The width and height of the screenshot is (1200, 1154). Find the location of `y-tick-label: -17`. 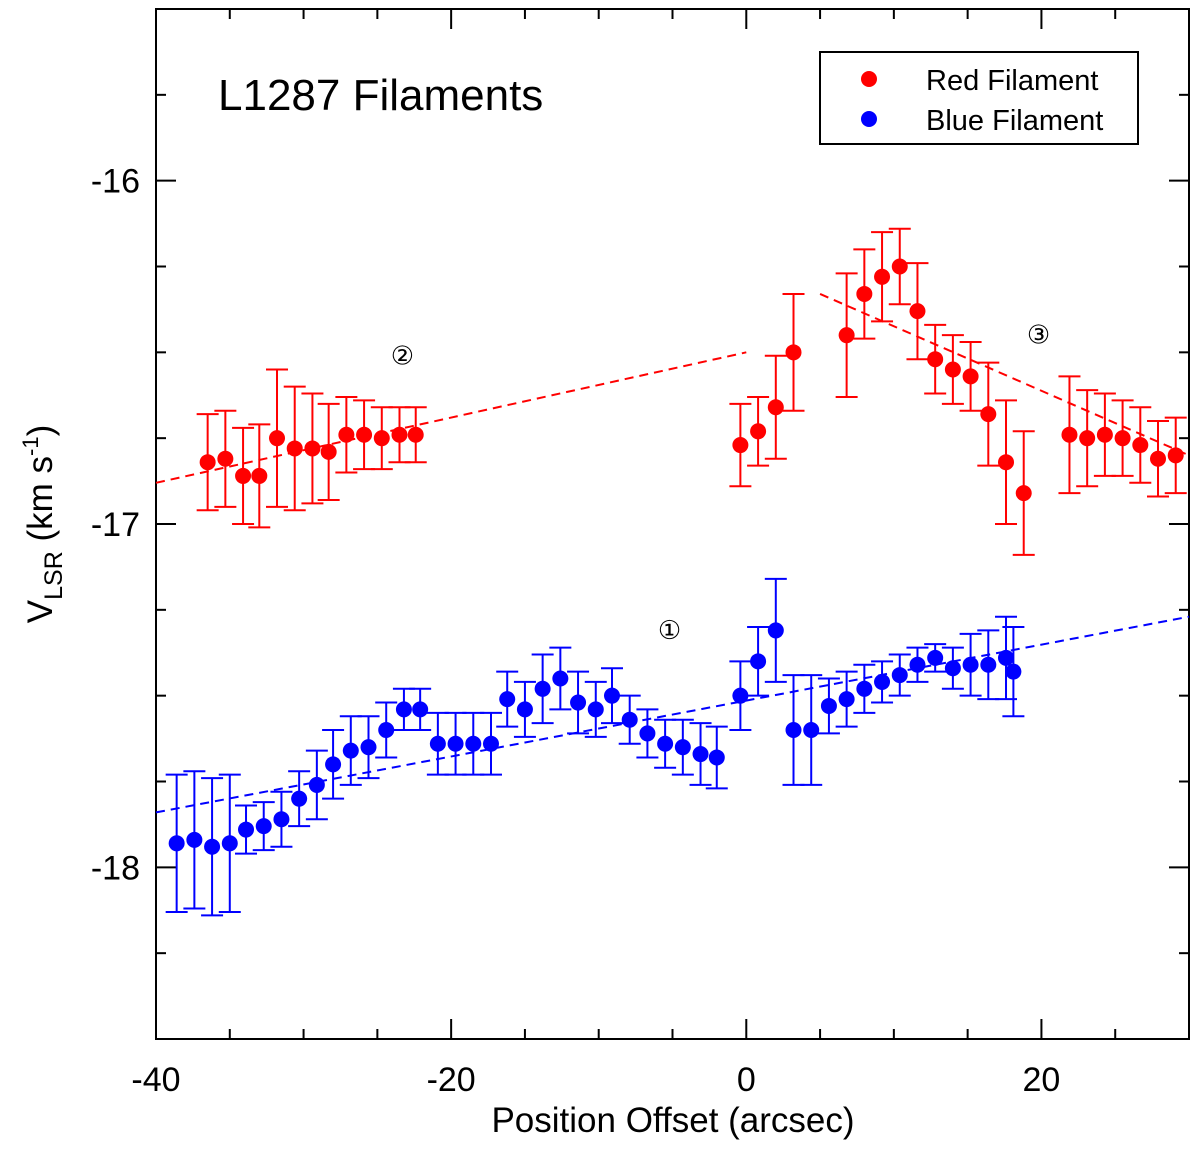

y-tick-label: -17 is located at coordinates (115, 525).